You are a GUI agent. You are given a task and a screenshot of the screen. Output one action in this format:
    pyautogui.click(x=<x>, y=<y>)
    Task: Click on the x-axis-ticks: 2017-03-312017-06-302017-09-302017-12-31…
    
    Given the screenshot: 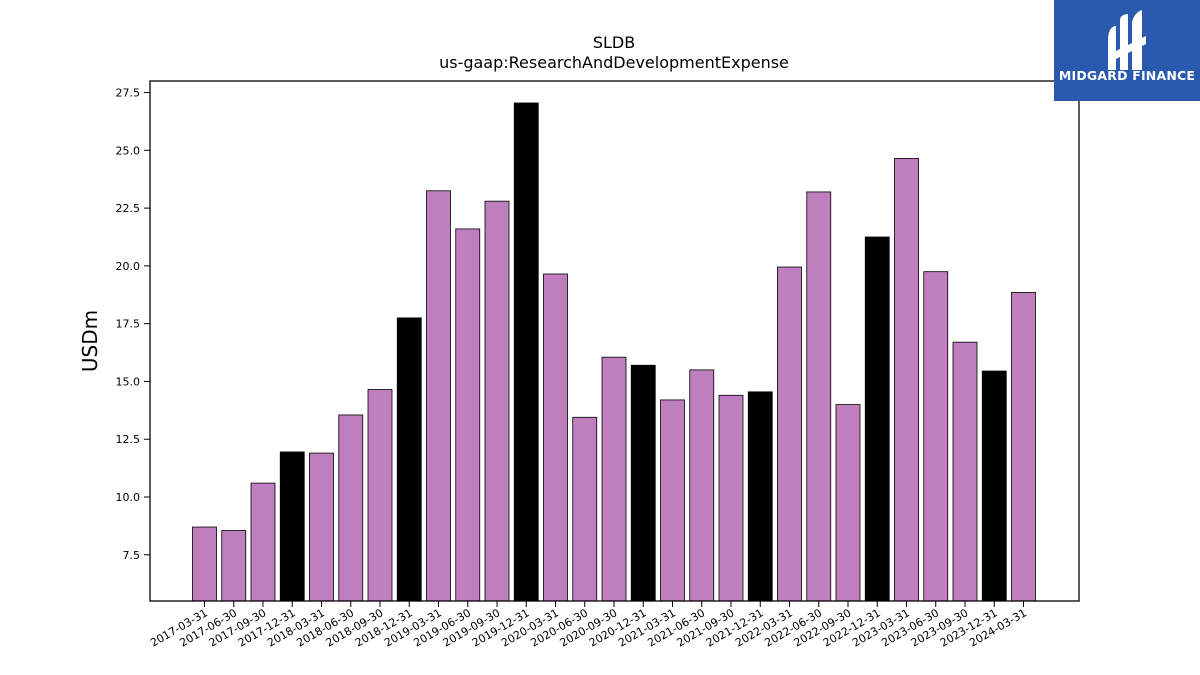 What is the action you would take?
    pyautogui.click(x=588, y=625)
    